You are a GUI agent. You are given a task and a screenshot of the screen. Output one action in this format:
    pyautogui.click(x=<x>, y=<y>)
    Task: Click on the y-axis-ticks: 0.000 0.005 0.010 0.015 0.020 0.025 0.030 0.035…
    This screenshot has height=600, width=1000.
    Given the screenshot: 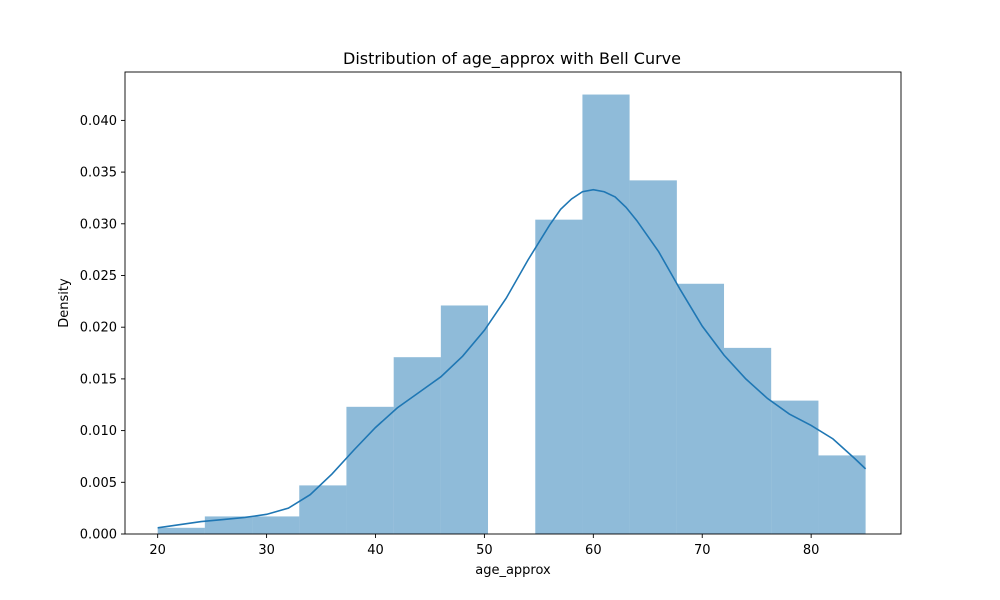 What is the action you would take?
    pyautogui.click(x=102, y=328)
    